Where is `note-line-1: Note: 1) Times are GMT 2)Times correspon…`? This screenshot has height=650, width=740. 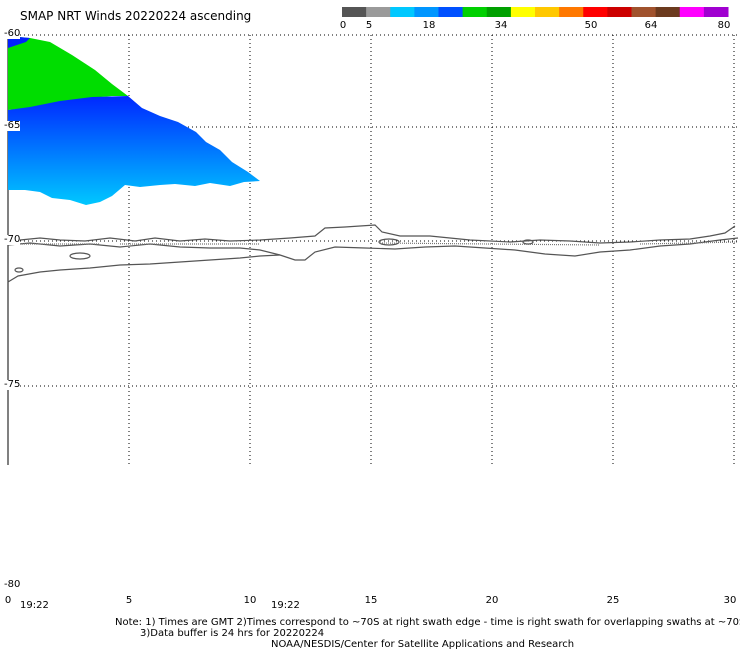 note-line-1: Note: 1) Times are GMT 2)Times correspon… is located at coordinates (427, 622).